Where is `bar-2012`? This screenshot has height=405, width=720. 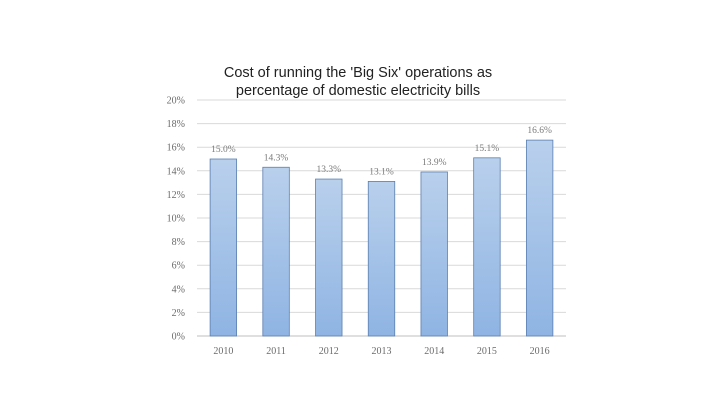
bar-2012 is located at coordinates (329, 257).